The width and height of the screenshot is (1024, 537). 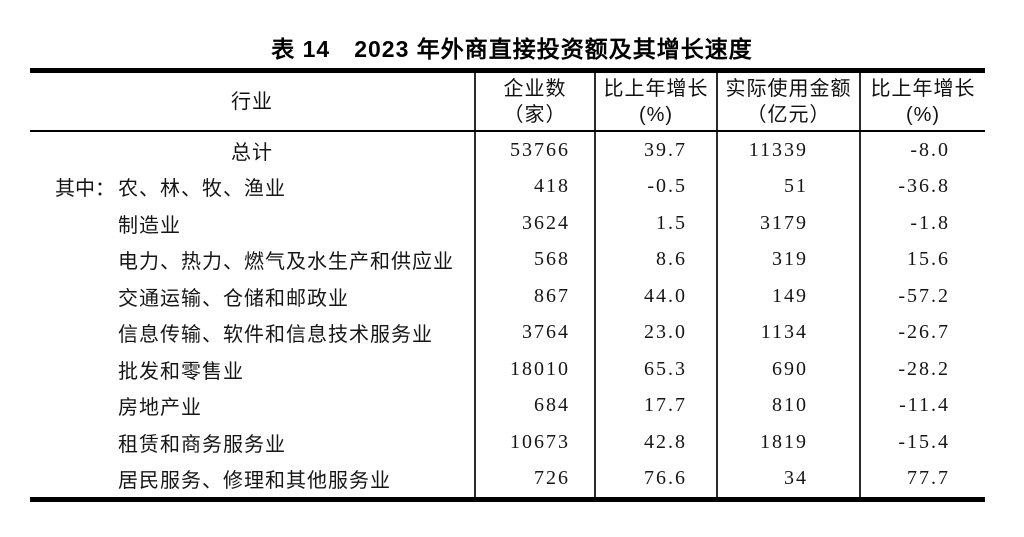 I want to click on cell-enterprises-growth: 65.3, so click(x=655, y=369).